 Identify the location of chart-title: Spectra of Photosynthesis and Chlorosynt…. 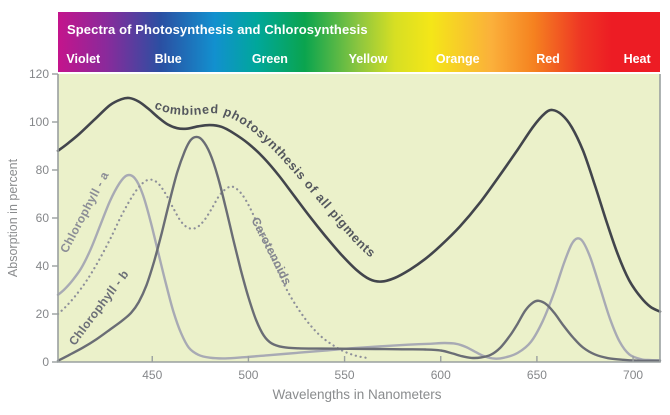
(217, 29).